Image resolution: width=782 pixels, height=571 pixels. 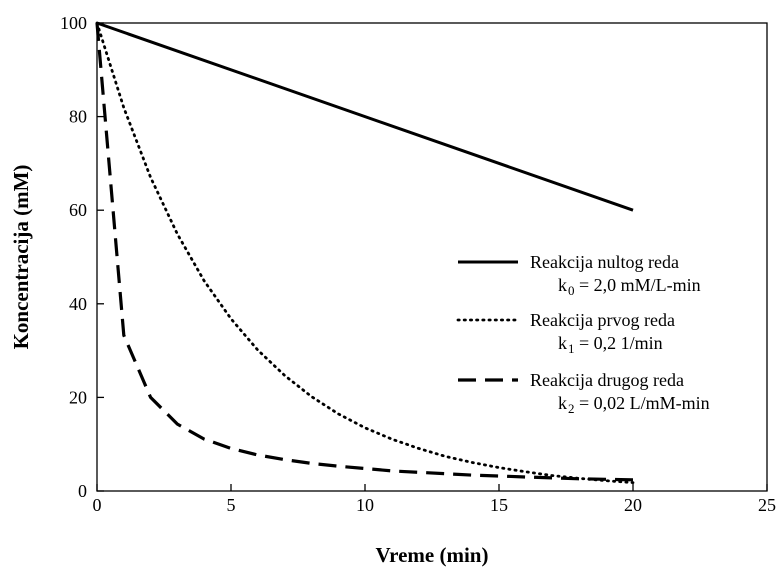 I want to click on x-tick-label: 5, so click(x=231, y=505).